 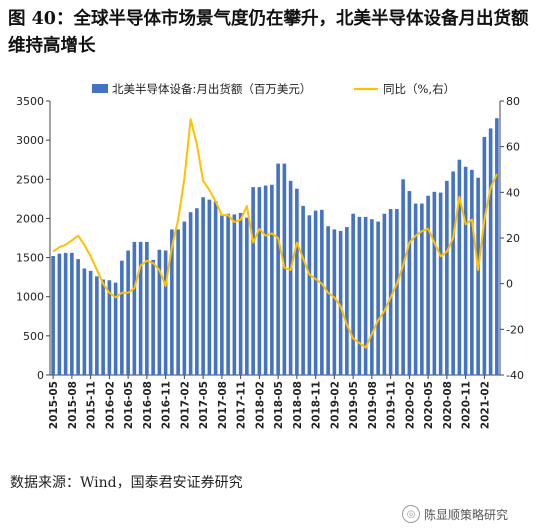 What do you see at coordinates (185, 405) in the screenshot?
I see `x-tick-label: 2017-02` at bounding box center [185, 405].